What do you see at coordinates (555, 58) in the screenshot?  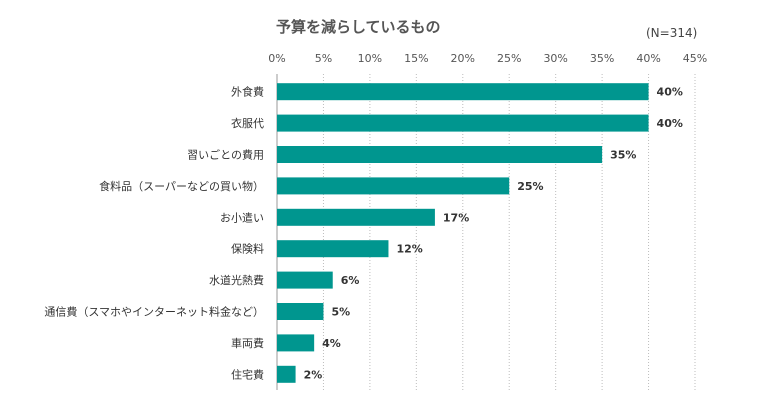 I see `x-tick-label: 30%` at bounding box center [555, 58].